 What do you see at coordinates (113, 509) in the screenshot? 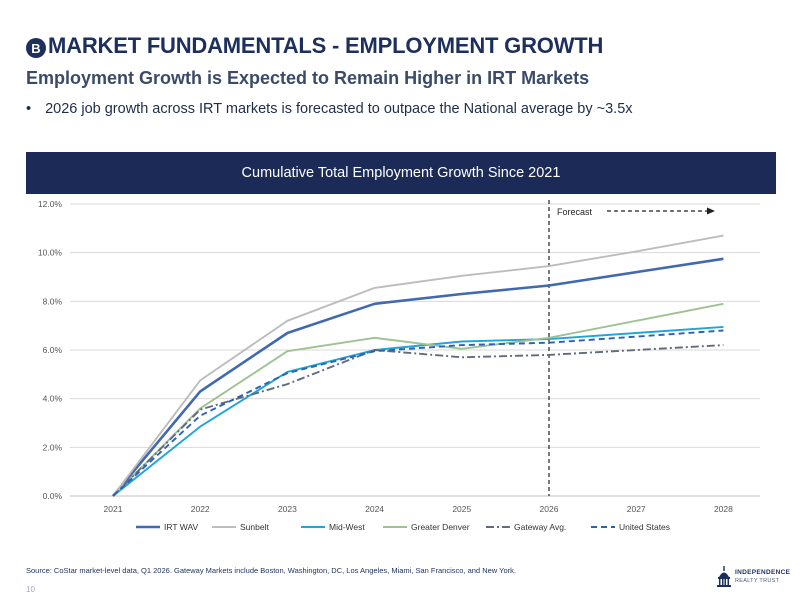
I see `x-tick-label: 2021` at bounding box center [113, 509].